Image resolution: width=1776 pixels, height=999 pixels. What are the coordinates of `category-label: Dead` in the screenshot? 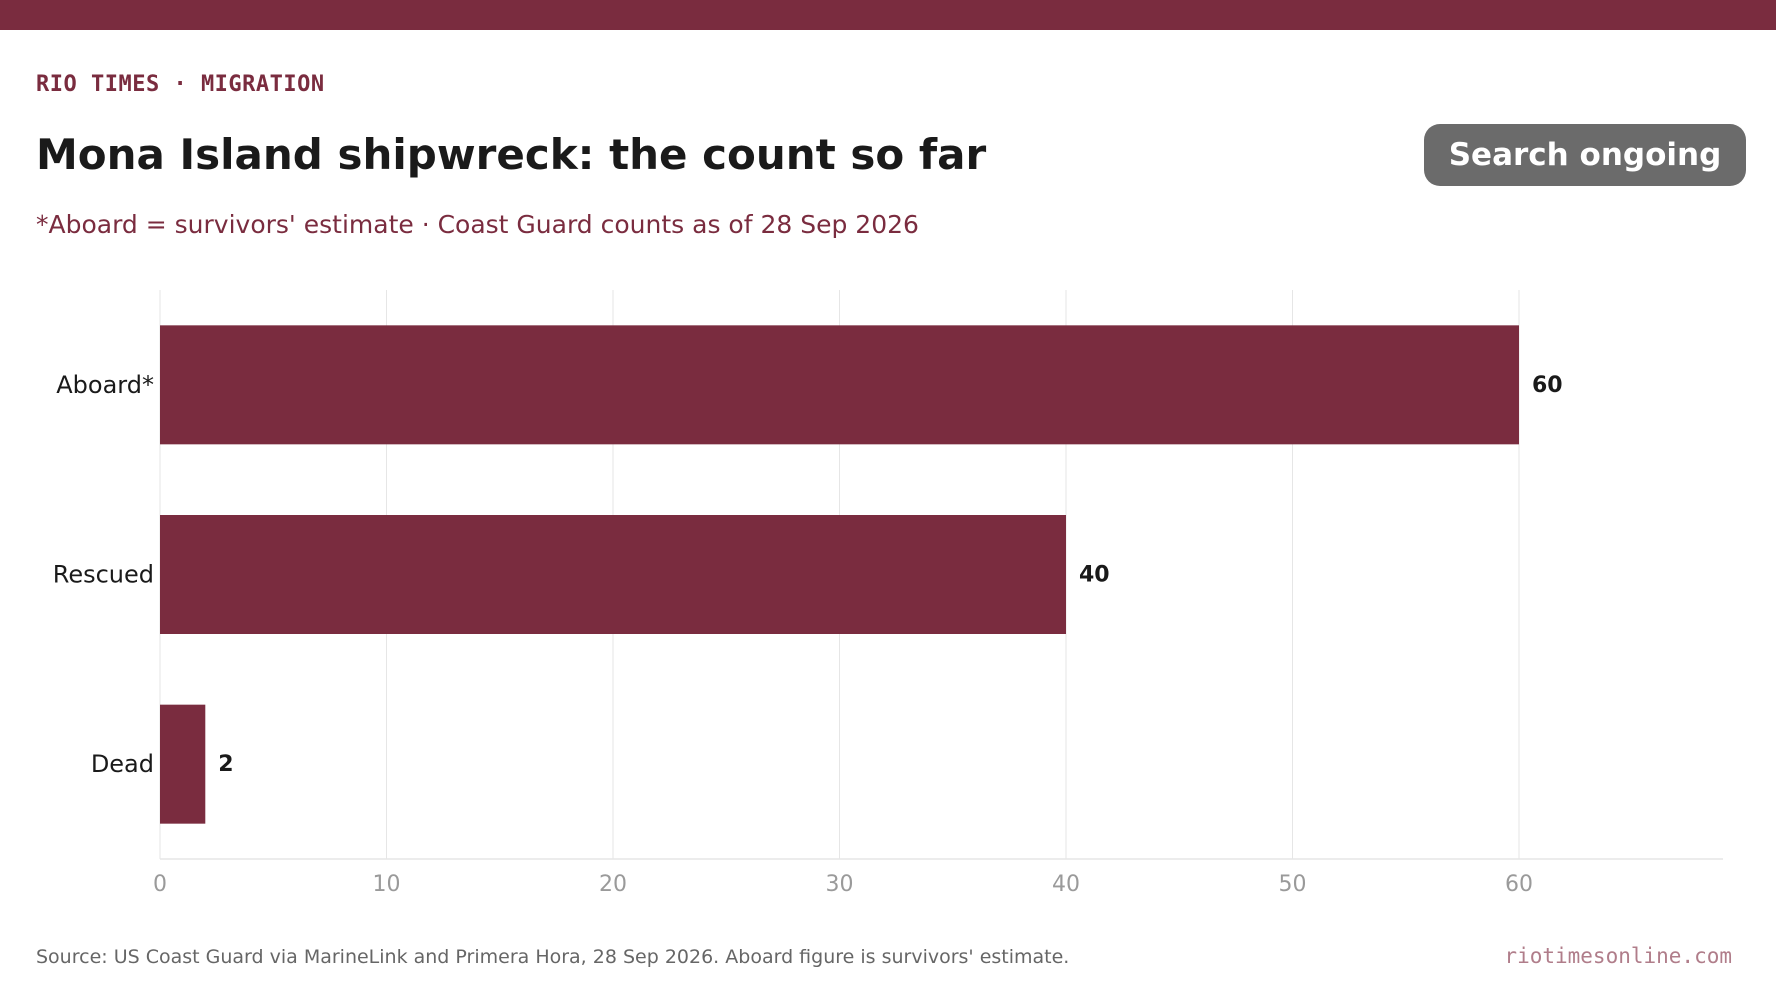 It's located at (122, 764).